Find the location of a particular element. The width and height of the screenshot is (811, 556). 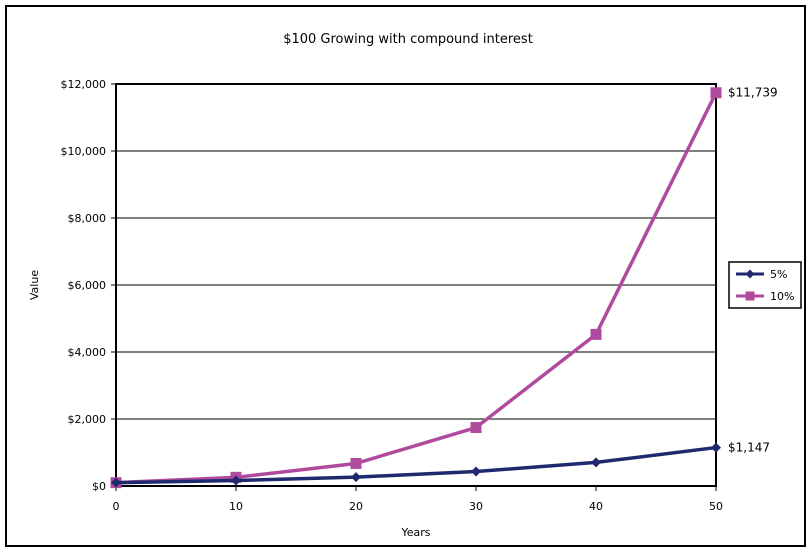

legend-marker-10pct is located at coordinates (750, 296).